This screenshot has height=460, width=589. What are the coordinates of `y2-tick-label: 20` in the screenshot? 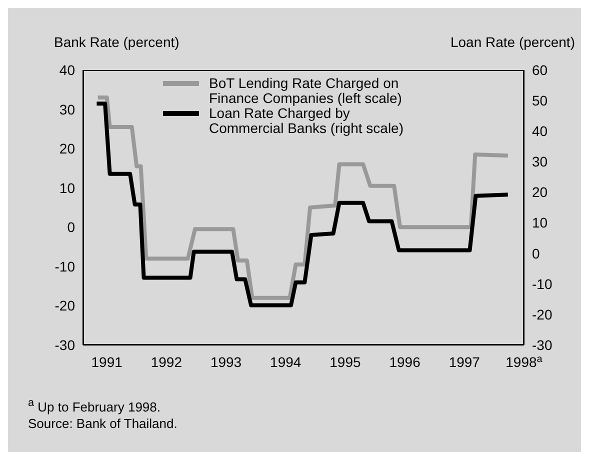 It's located at (540, 192).